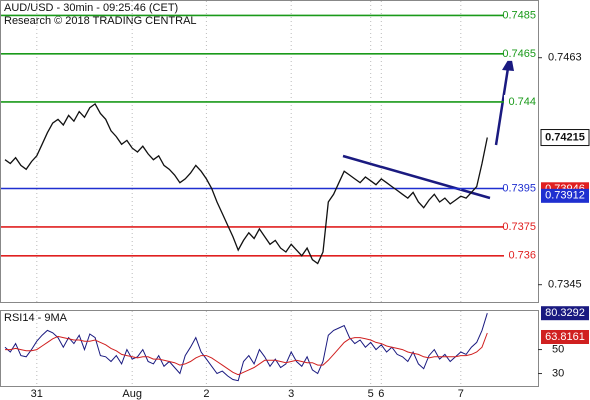 The width and height of the screenshot is (590, 400). I want to click on rsi-label: 63.8161, so click(565, 337).